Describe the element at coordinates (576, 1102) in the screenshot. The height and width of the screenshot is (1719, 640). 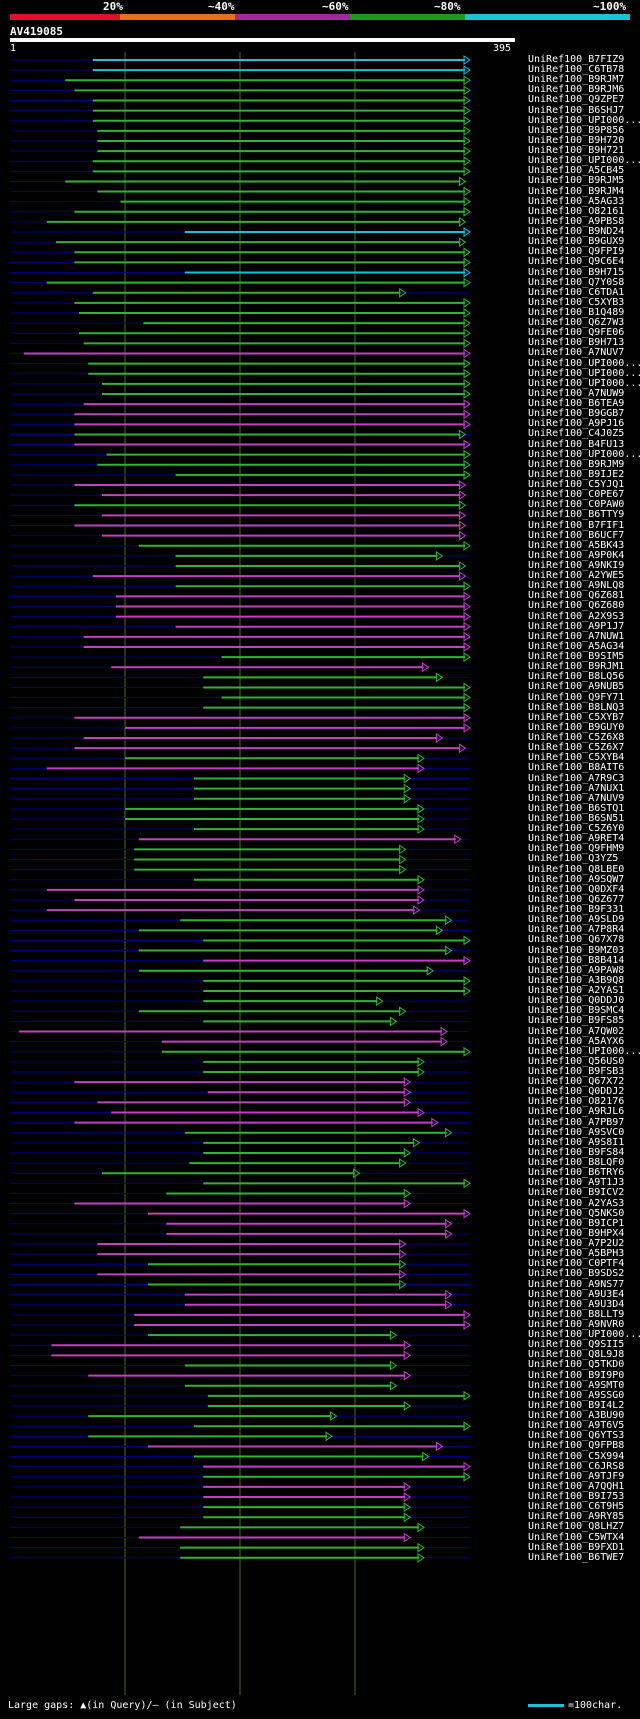
I see `hit-link: UniRef100_O82176` at that location.